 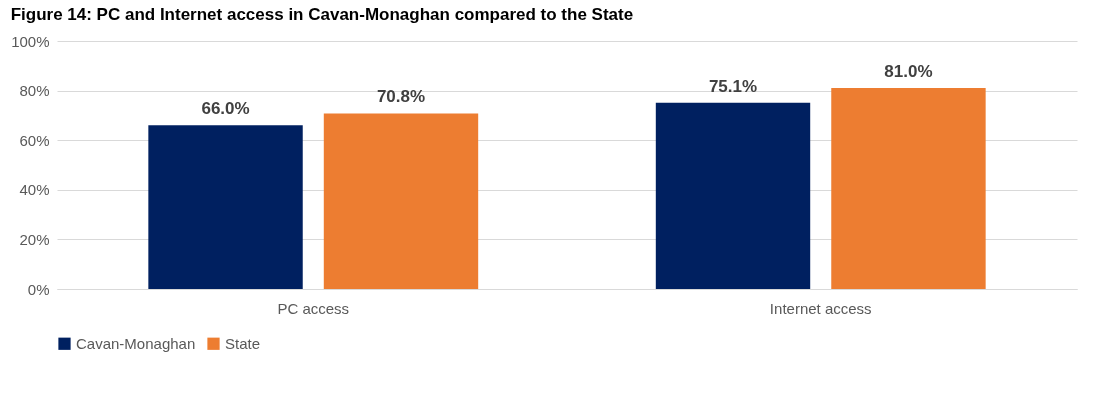 I want to click on data-label: 75.1%, so click(x=733, y=86).